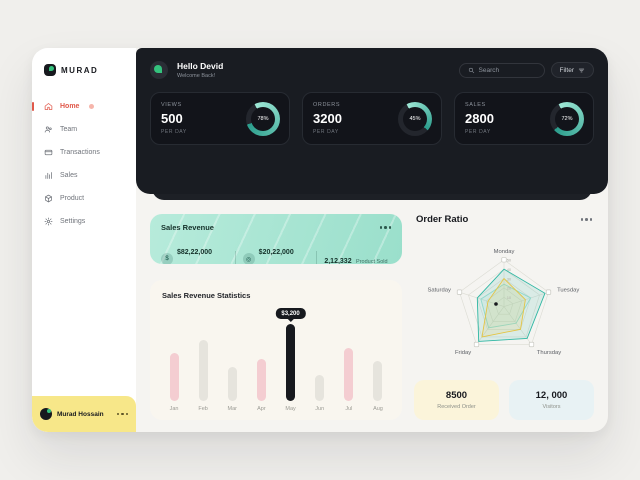 This screenshot has height=480, width=640. I want to click on kpi-value: 2800, so click(479, 118).